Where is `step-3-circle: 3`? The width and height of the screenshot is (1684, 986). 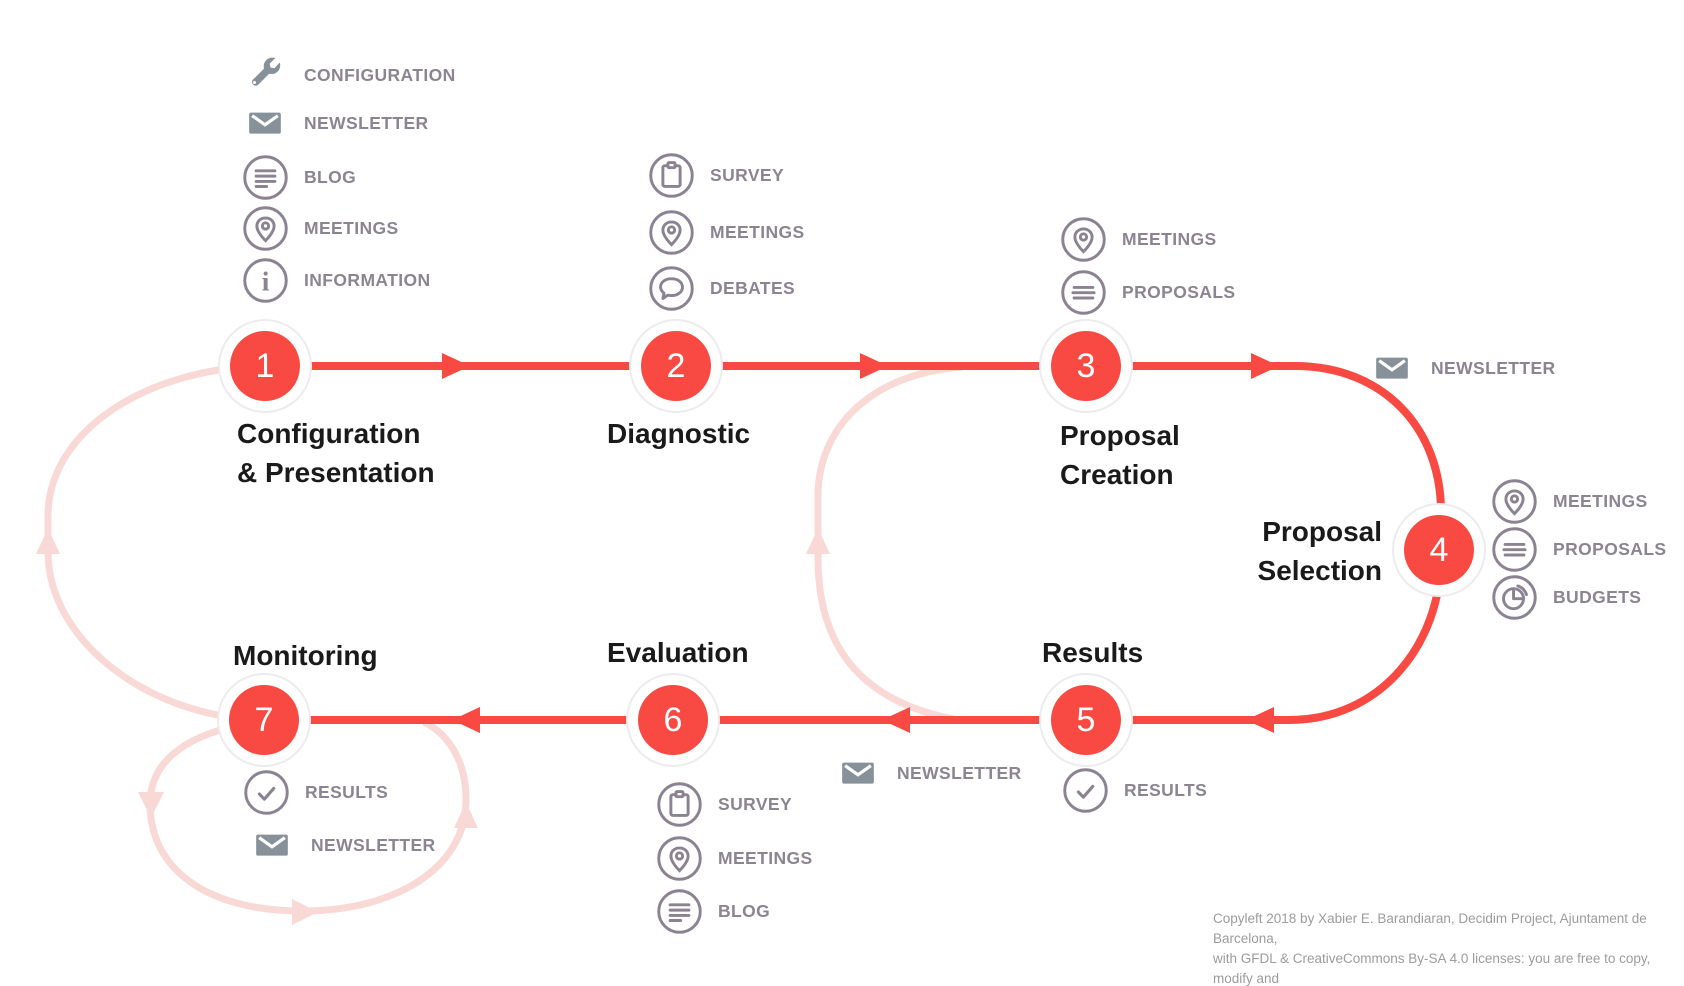 step-3-circle: 3 is located at coordinates (1086, 366).